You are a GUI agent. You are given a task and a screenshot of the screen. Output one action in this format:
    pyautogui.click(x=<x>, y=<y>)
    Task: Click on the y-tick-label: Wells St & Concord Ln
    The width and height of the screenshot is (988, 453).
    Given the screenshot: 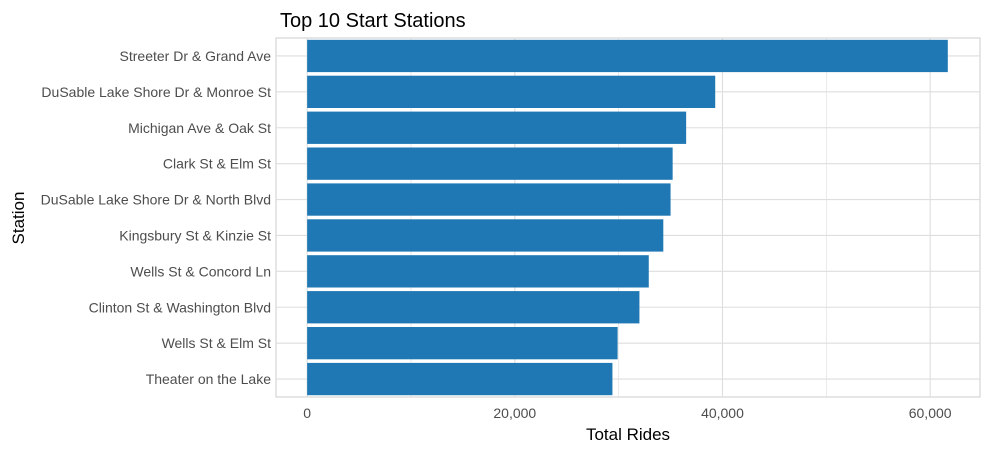 What is the action you would take?
    pyautogui.click(x=200, y=271)
    